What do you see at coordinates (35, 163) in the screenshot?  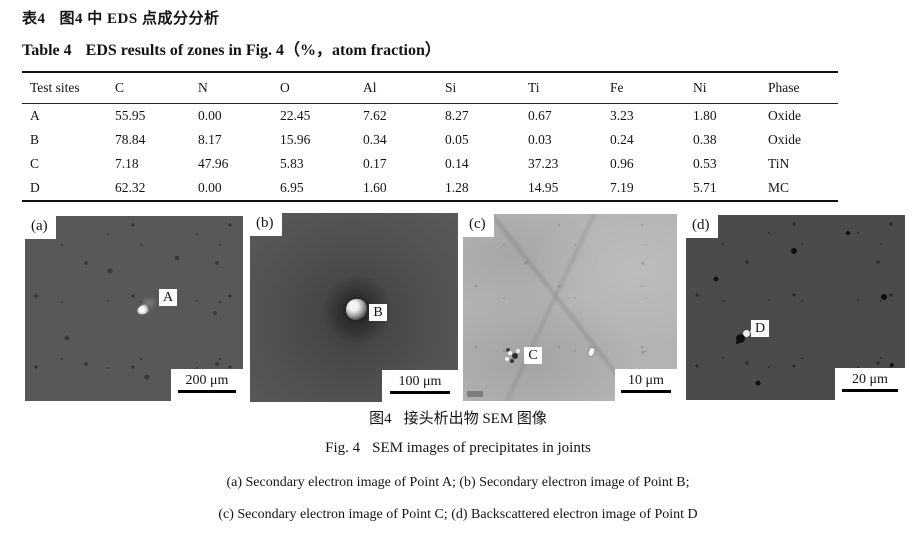 I see `test-site-cell: C` at bounding box center [35, 163].